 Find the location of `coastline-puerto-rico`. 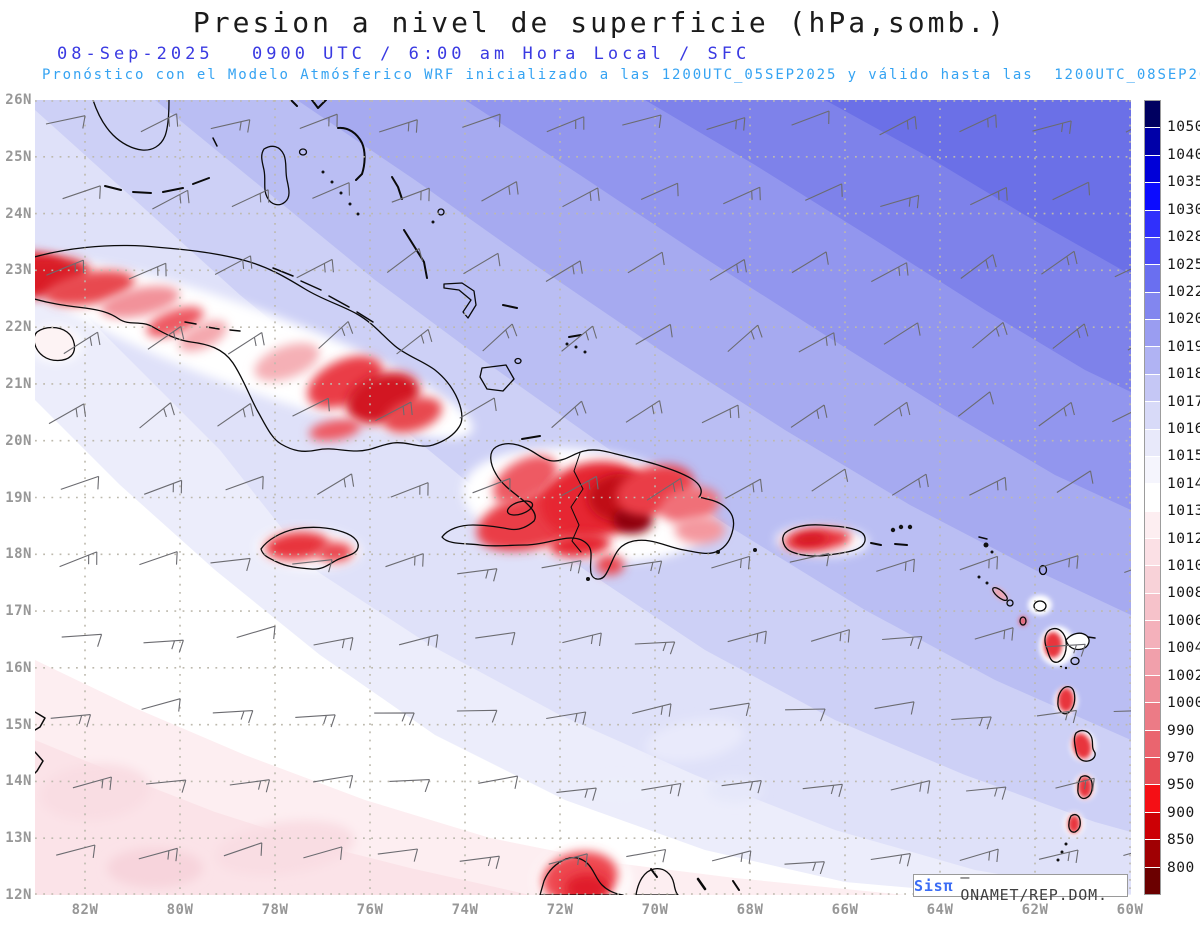

coastline-puerto-rico is located at coordinates (824, 540).